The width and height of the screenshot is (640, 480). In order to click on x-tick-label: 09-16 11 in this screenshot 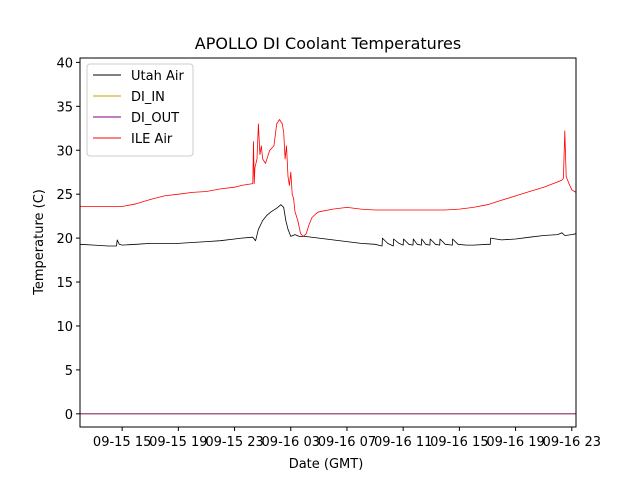, I will do `click(403, 442)`.